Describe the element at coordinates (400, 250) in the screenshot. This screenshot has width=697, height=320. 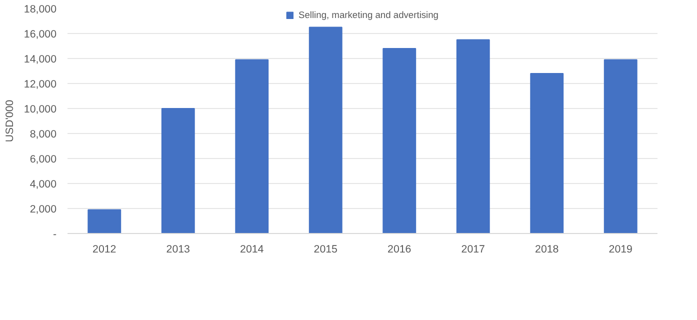
I see `x-tick-label: 2016` at that location.